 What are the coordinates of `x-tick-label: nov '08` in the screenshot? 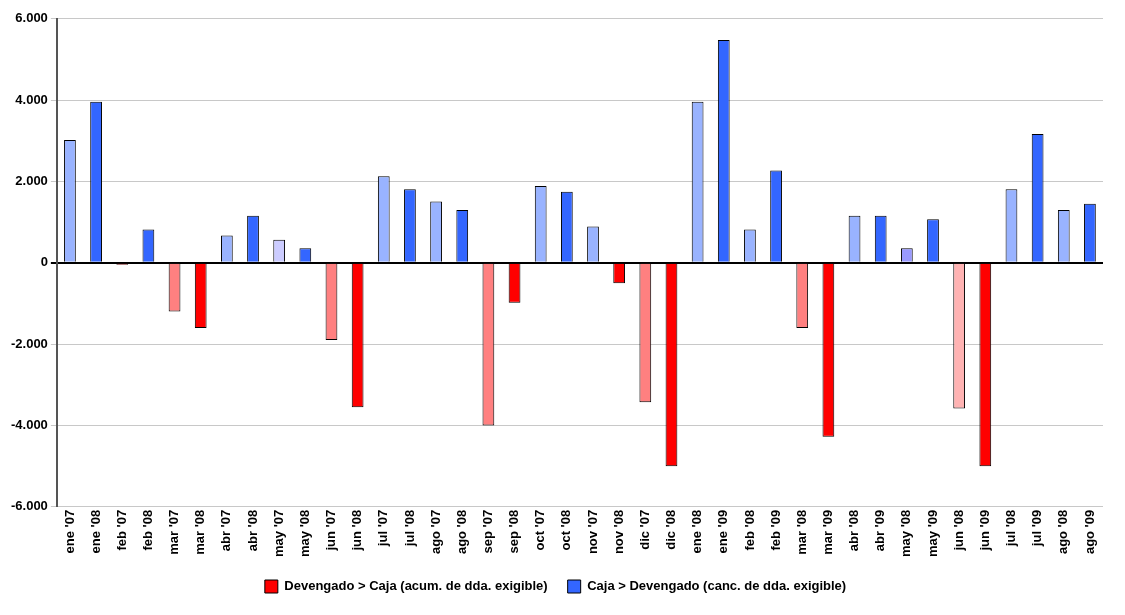 It's located at (618, 532).